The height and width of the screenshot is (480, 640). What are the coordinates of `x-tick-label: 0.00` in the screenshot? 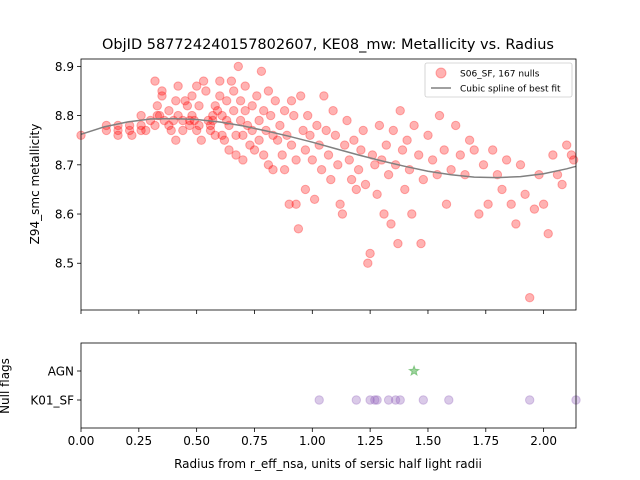 It's located at (81, 441).